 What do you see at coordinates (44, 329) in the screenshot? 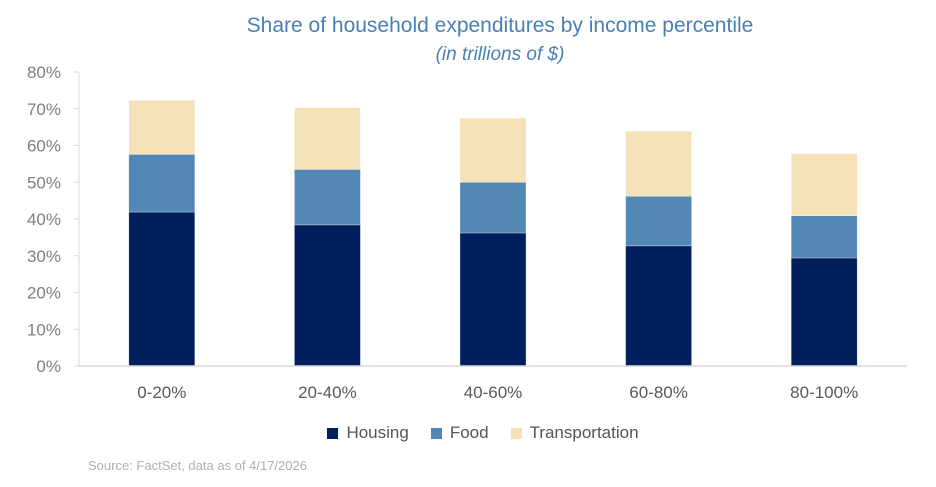
I see `y-tick-label: 10%` at bounding box center [44, 329].